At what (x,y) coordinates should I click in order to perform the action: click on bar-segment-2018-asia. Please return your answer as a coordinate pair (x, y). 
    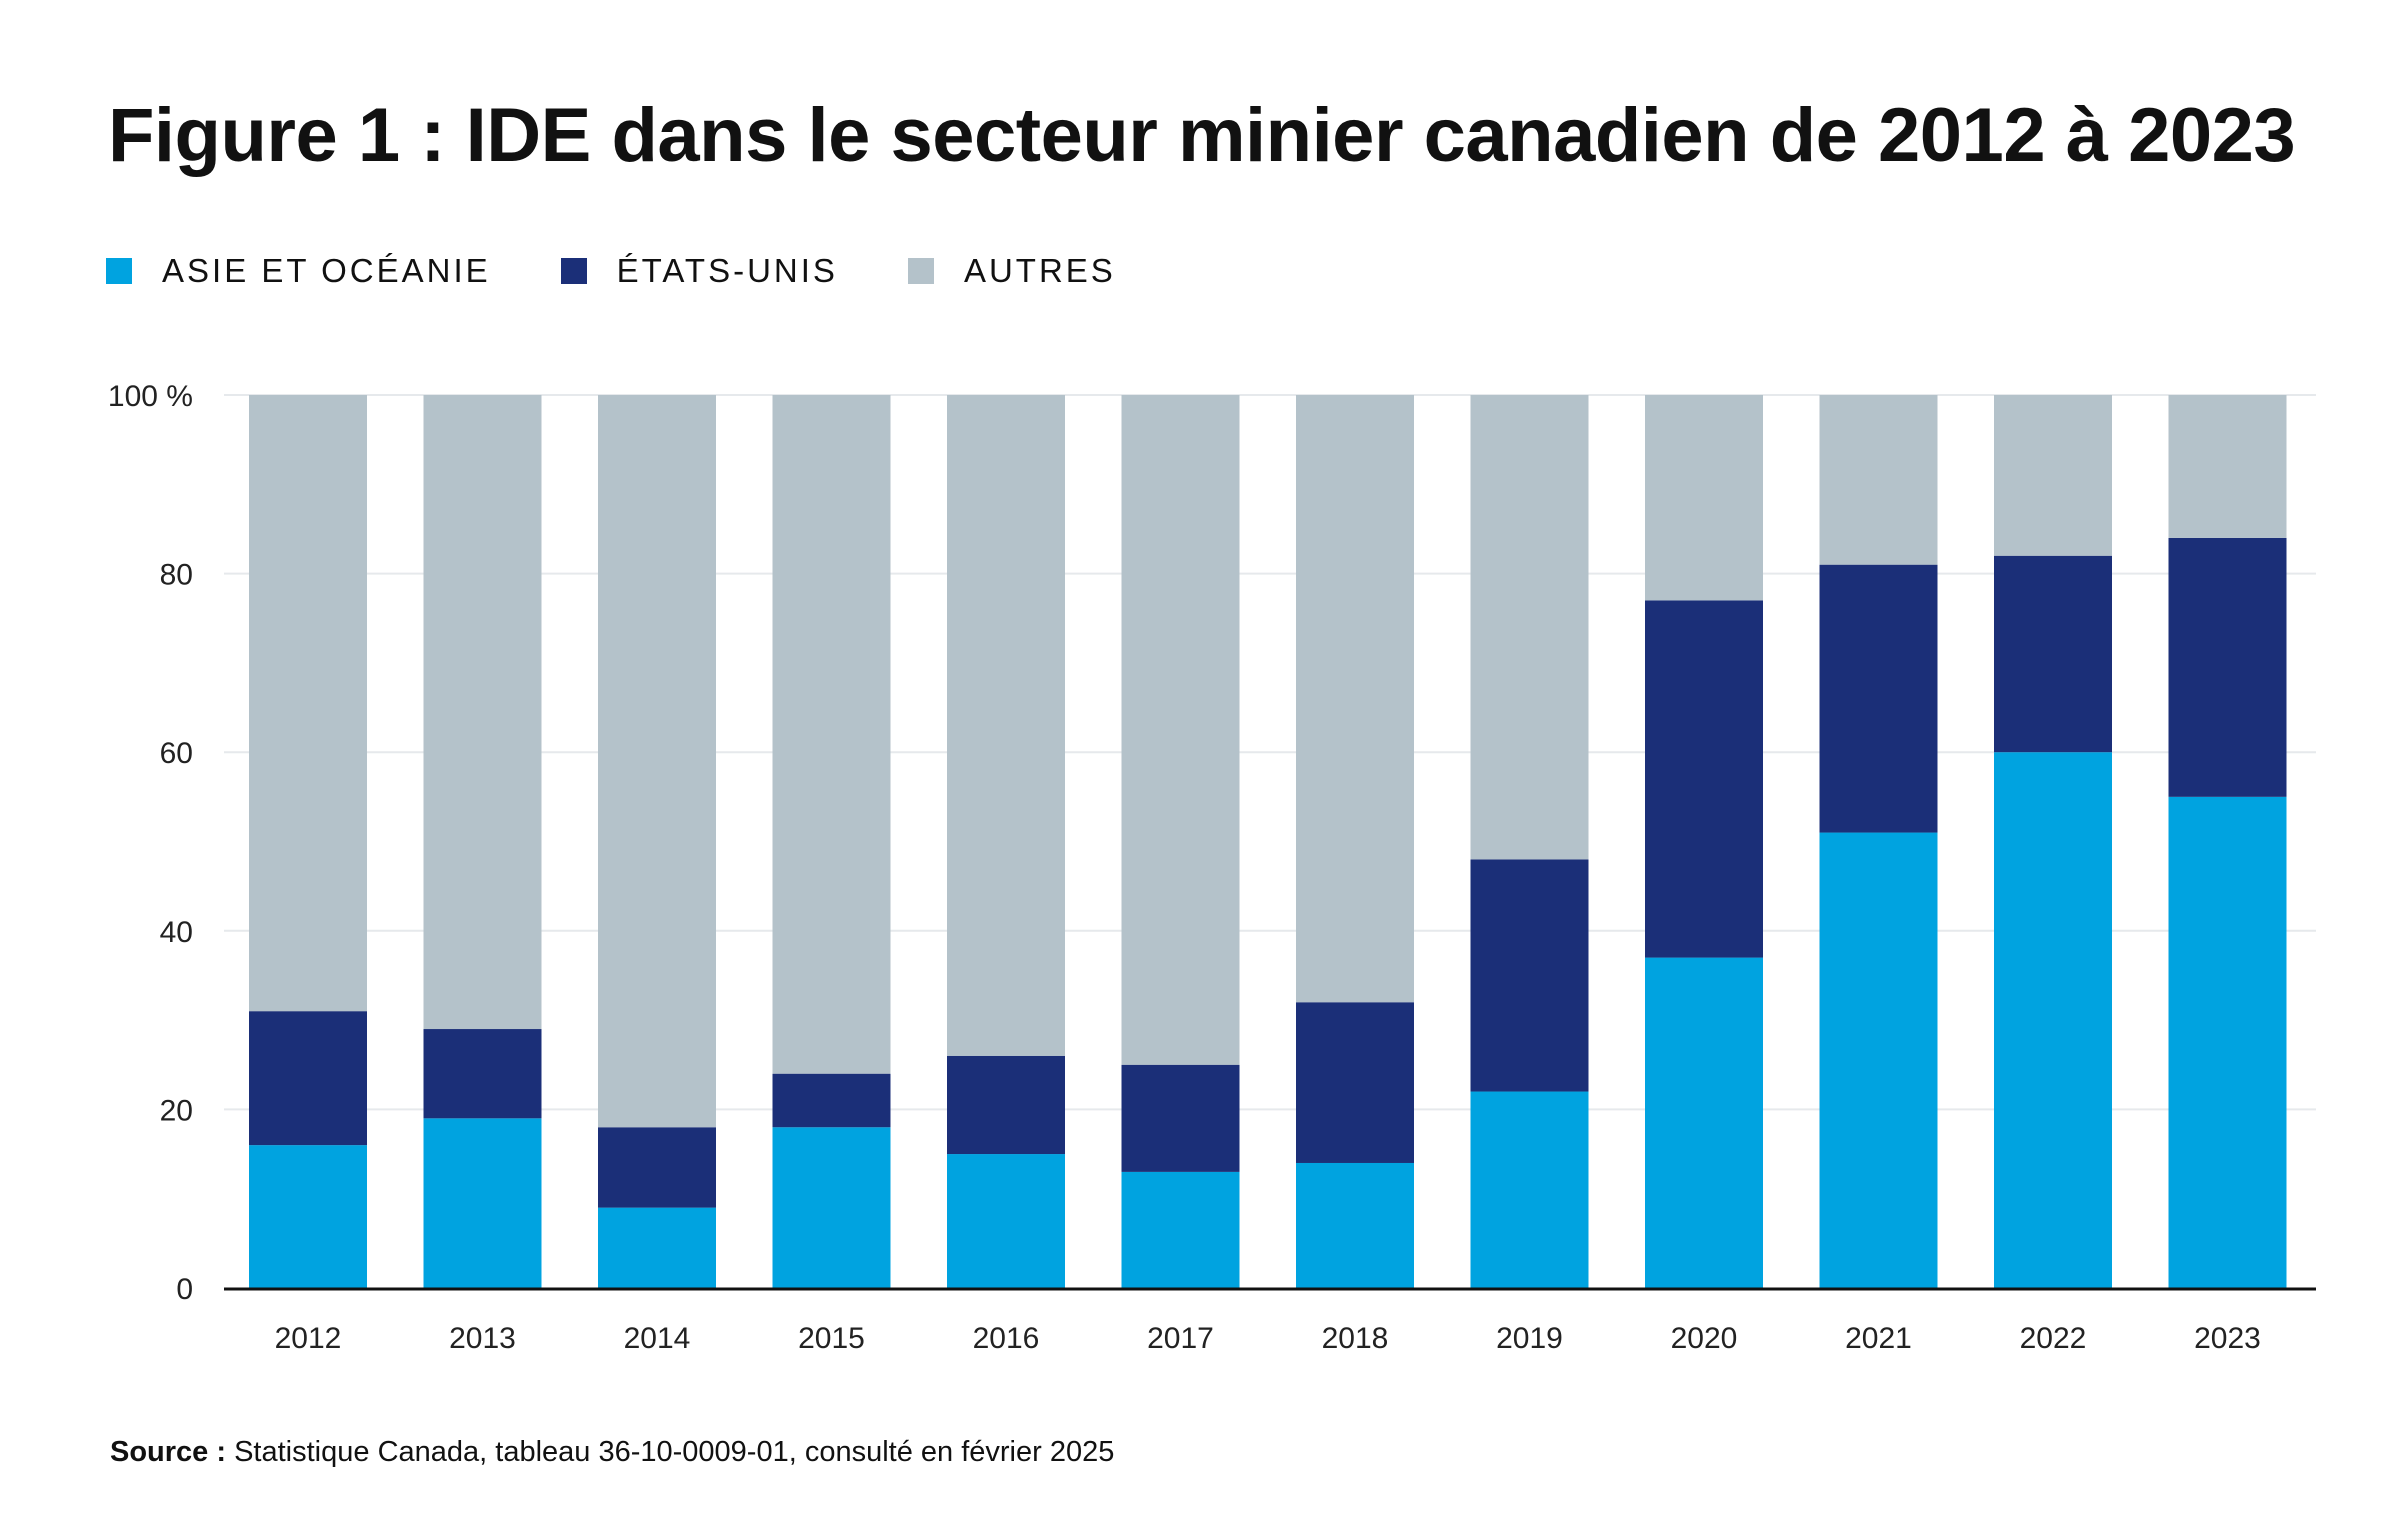
    Looking at the image, I should click on (1355, 1225).